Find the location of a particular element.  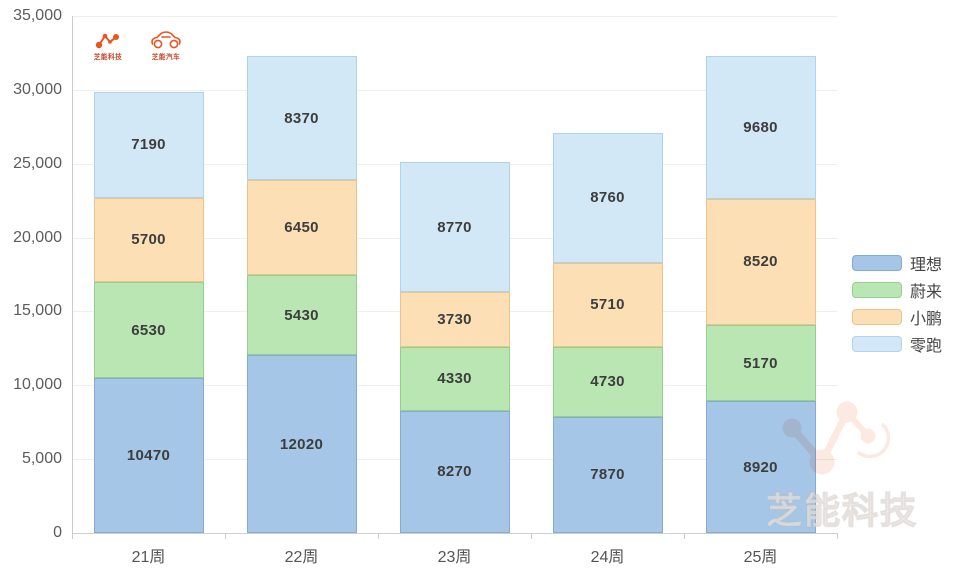

legend-label-蔚来: 蔚来 is located at coordinates (926, 292).